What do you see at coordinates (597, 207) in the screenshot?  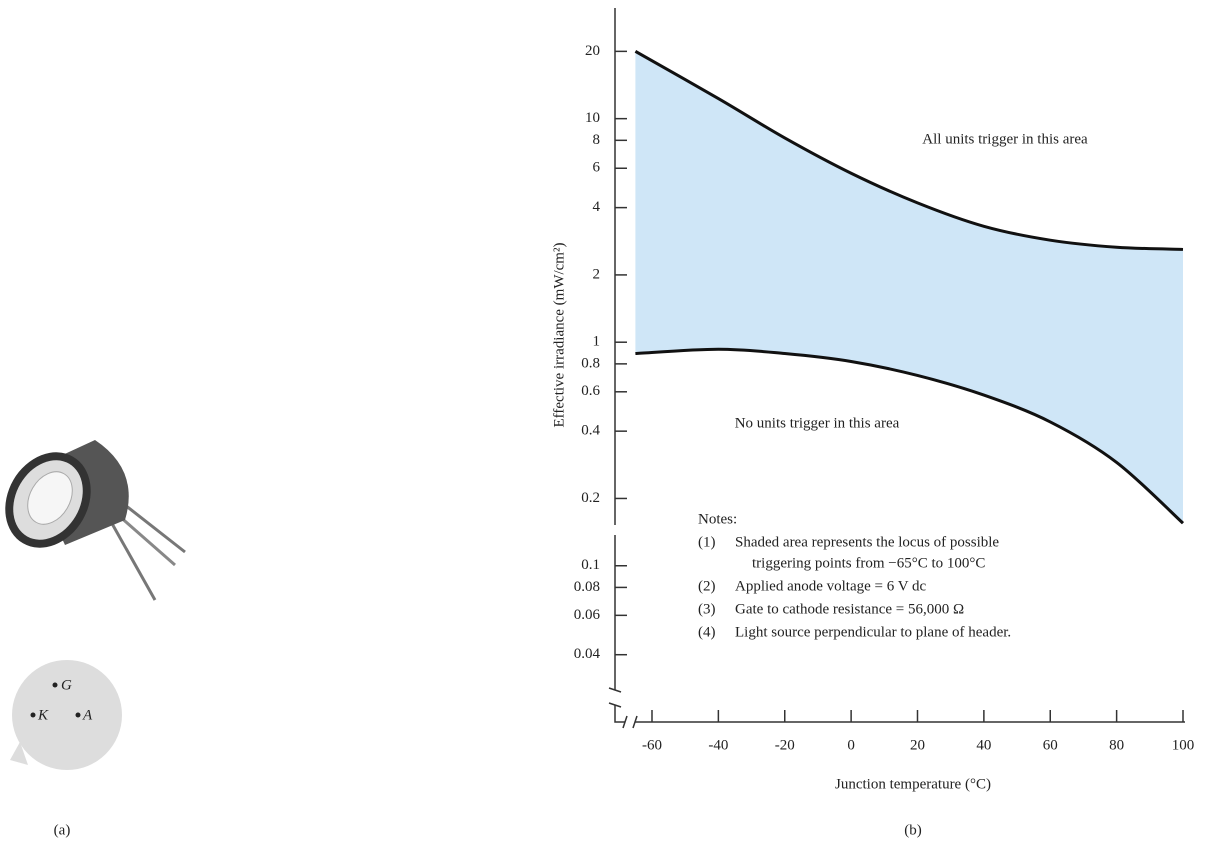 I see `y-tick-label: 4` at bounding box center [597, 207].